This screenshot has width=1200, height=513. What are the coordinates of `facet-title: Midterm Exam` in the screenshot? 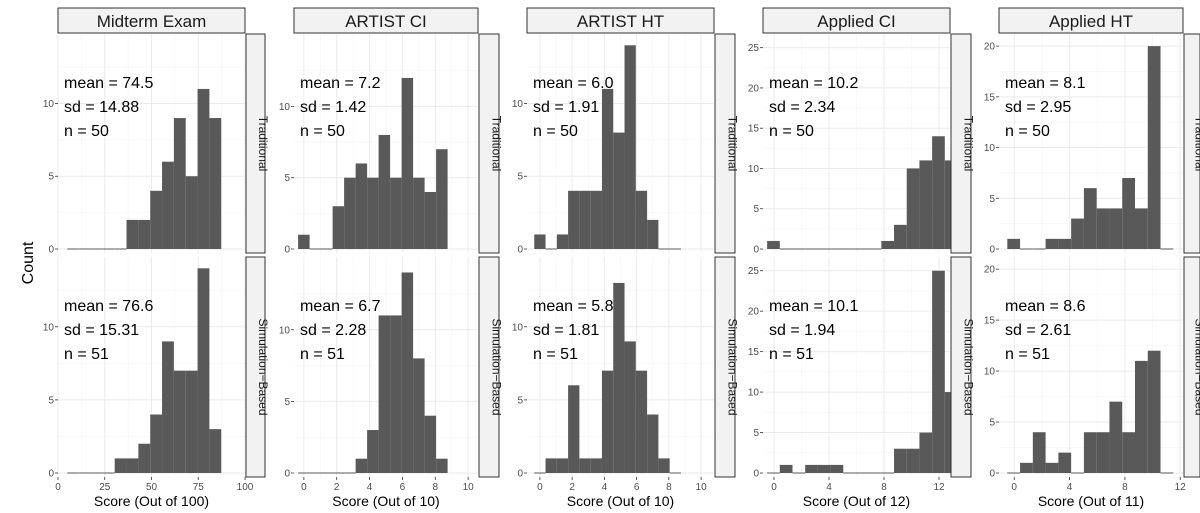 It's located at (152, 21).